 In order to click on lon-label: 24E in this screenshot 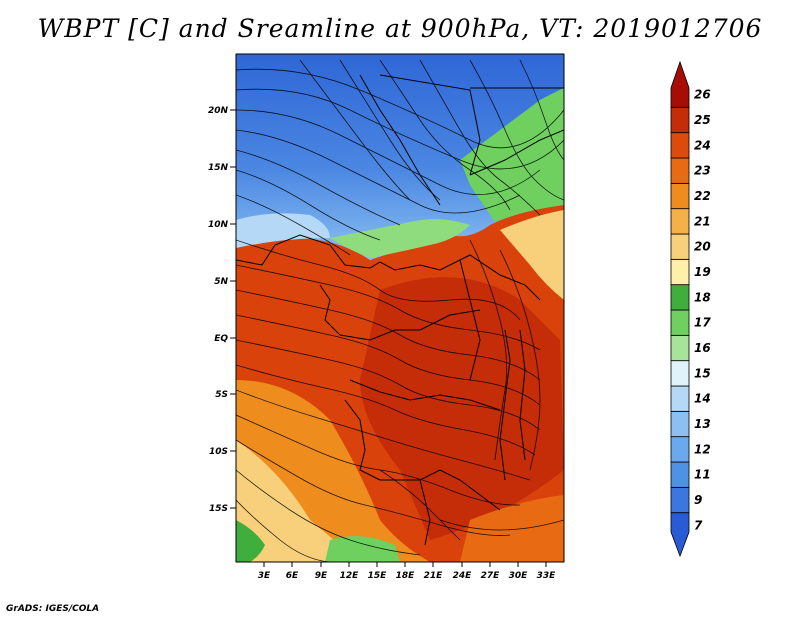, I will do `click(463, 576)`.